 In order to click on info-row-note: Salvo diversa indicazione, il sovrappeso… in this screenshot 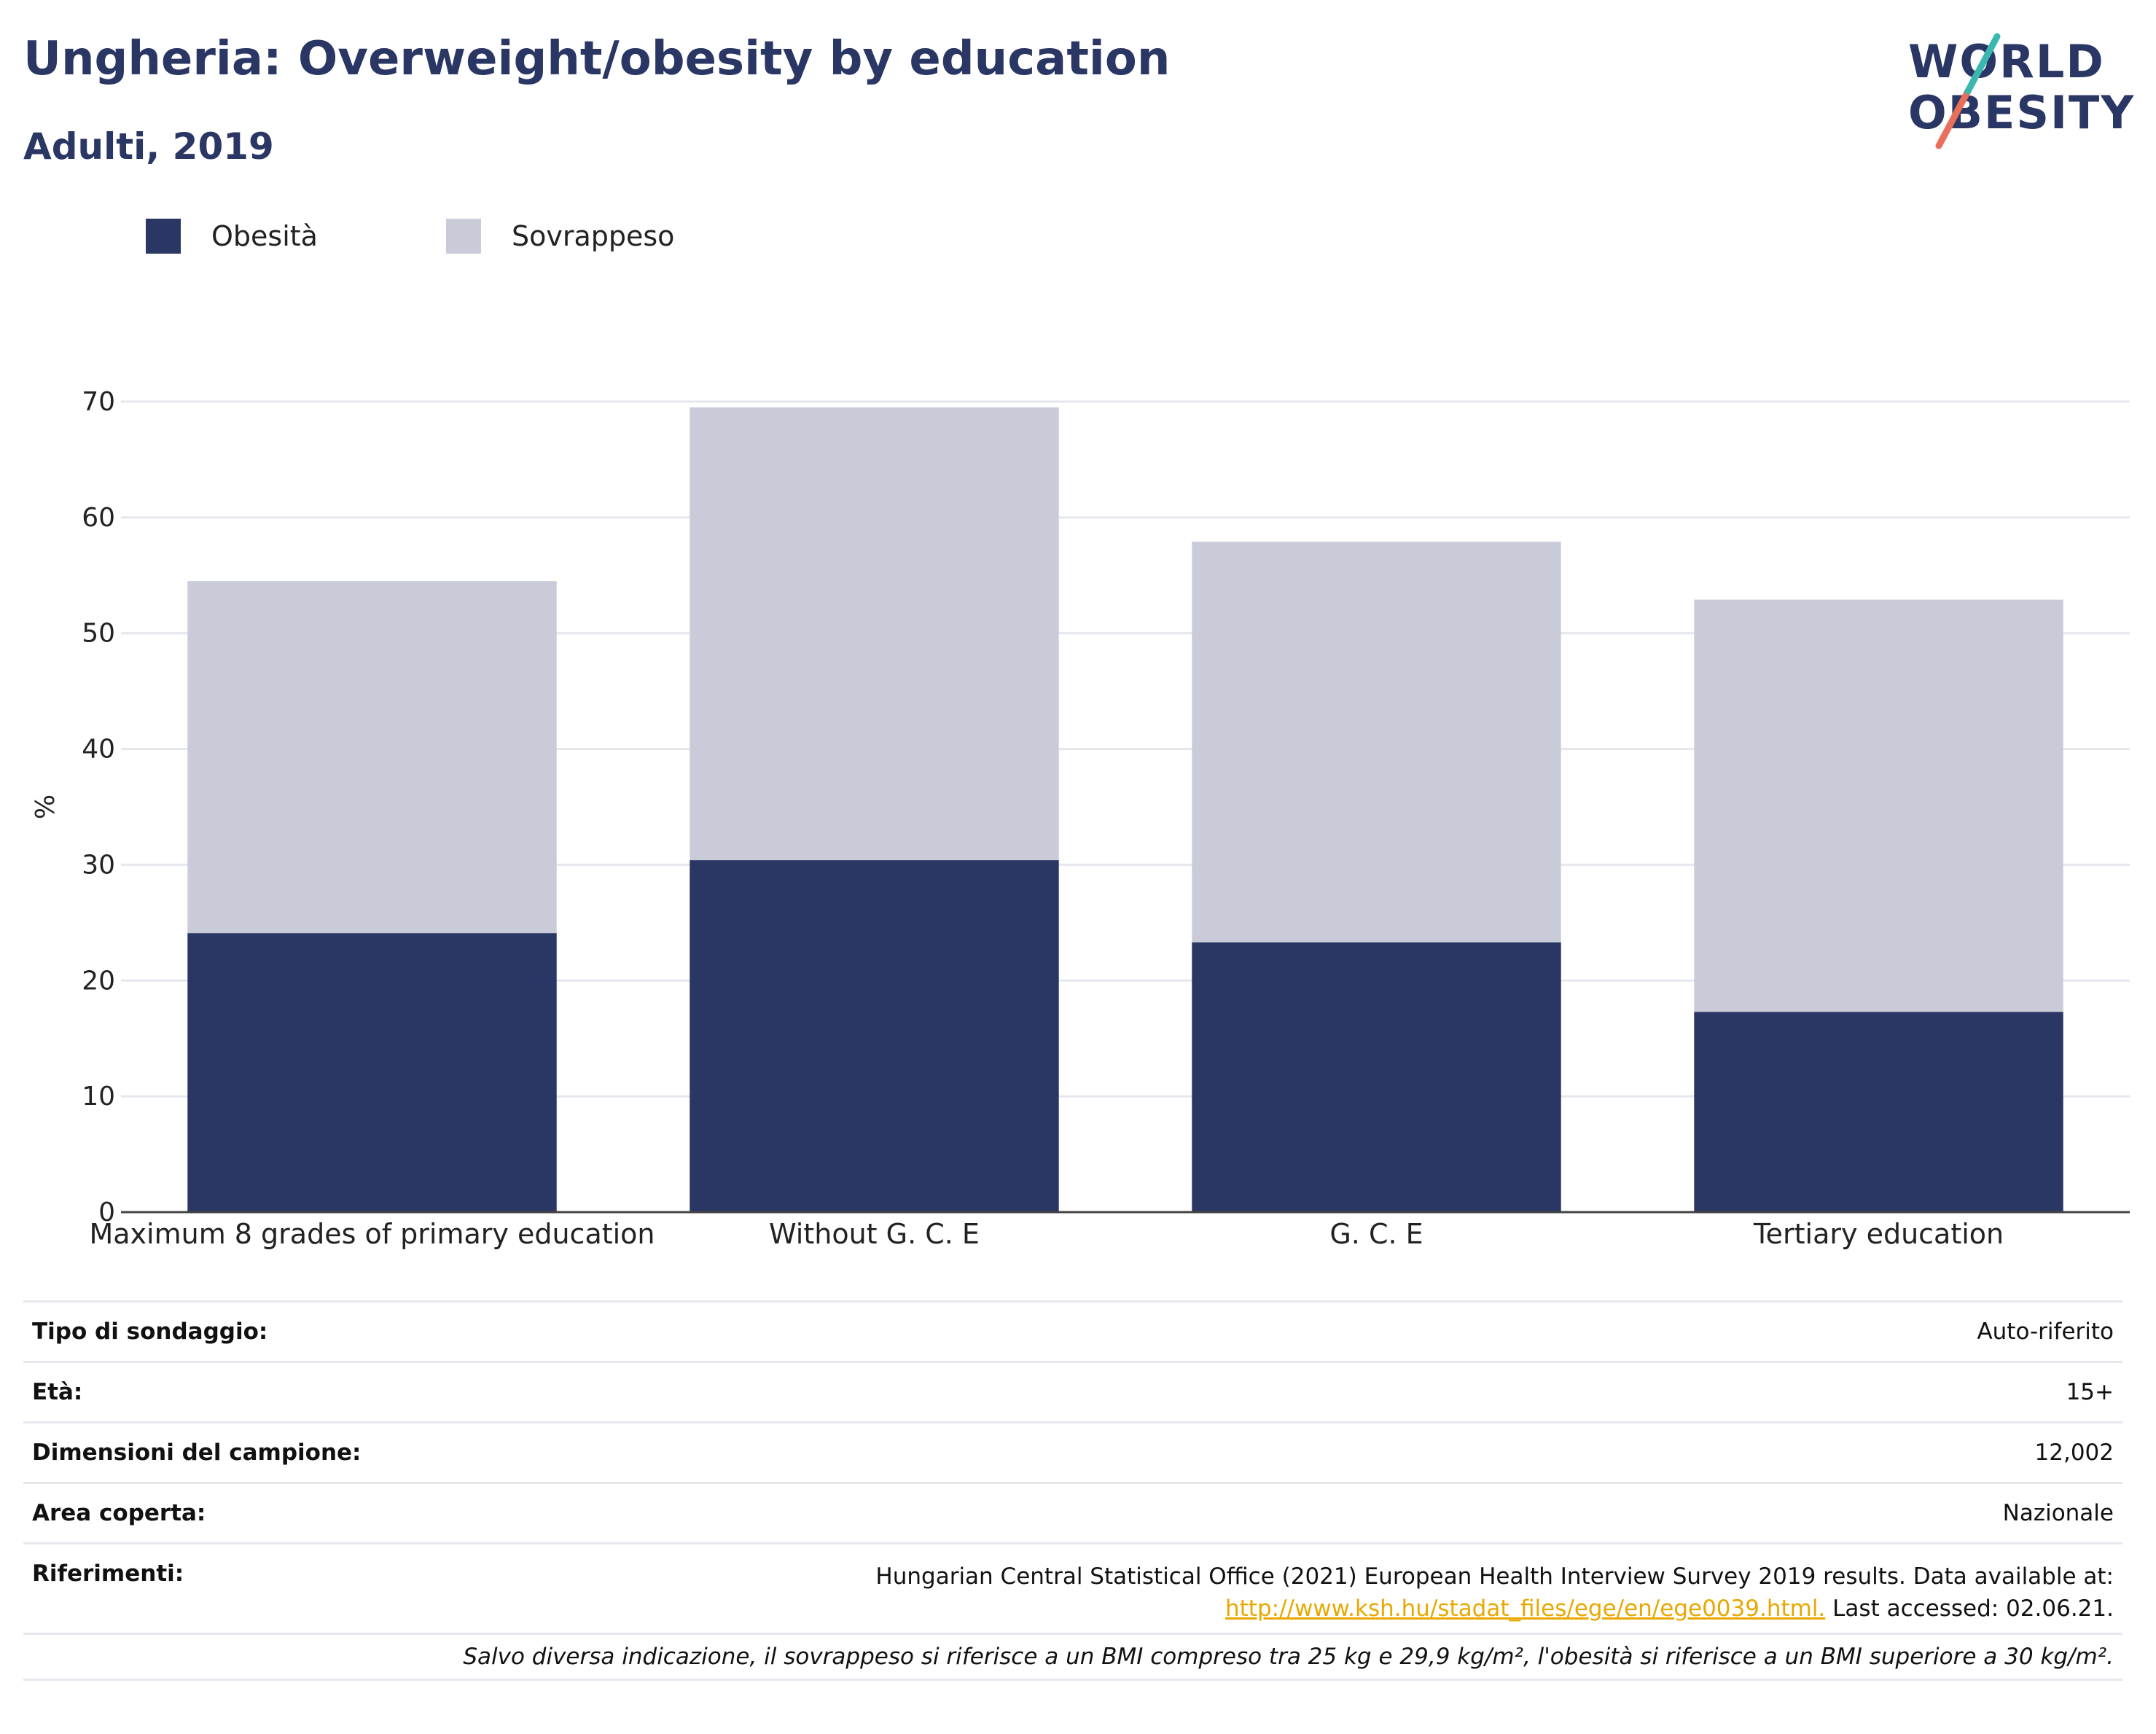, I will do `click(1073, 1657)`.